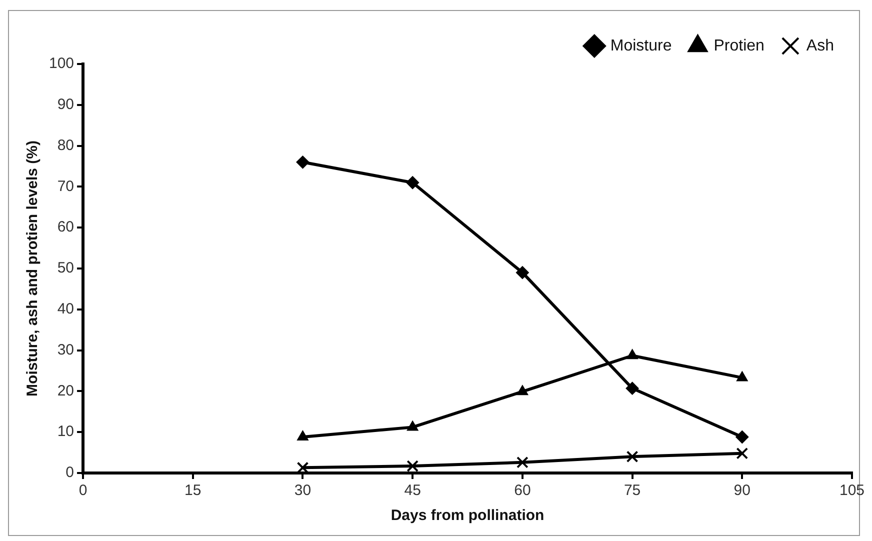  I want to click on y-tick-label: 90, so click(65, 105).